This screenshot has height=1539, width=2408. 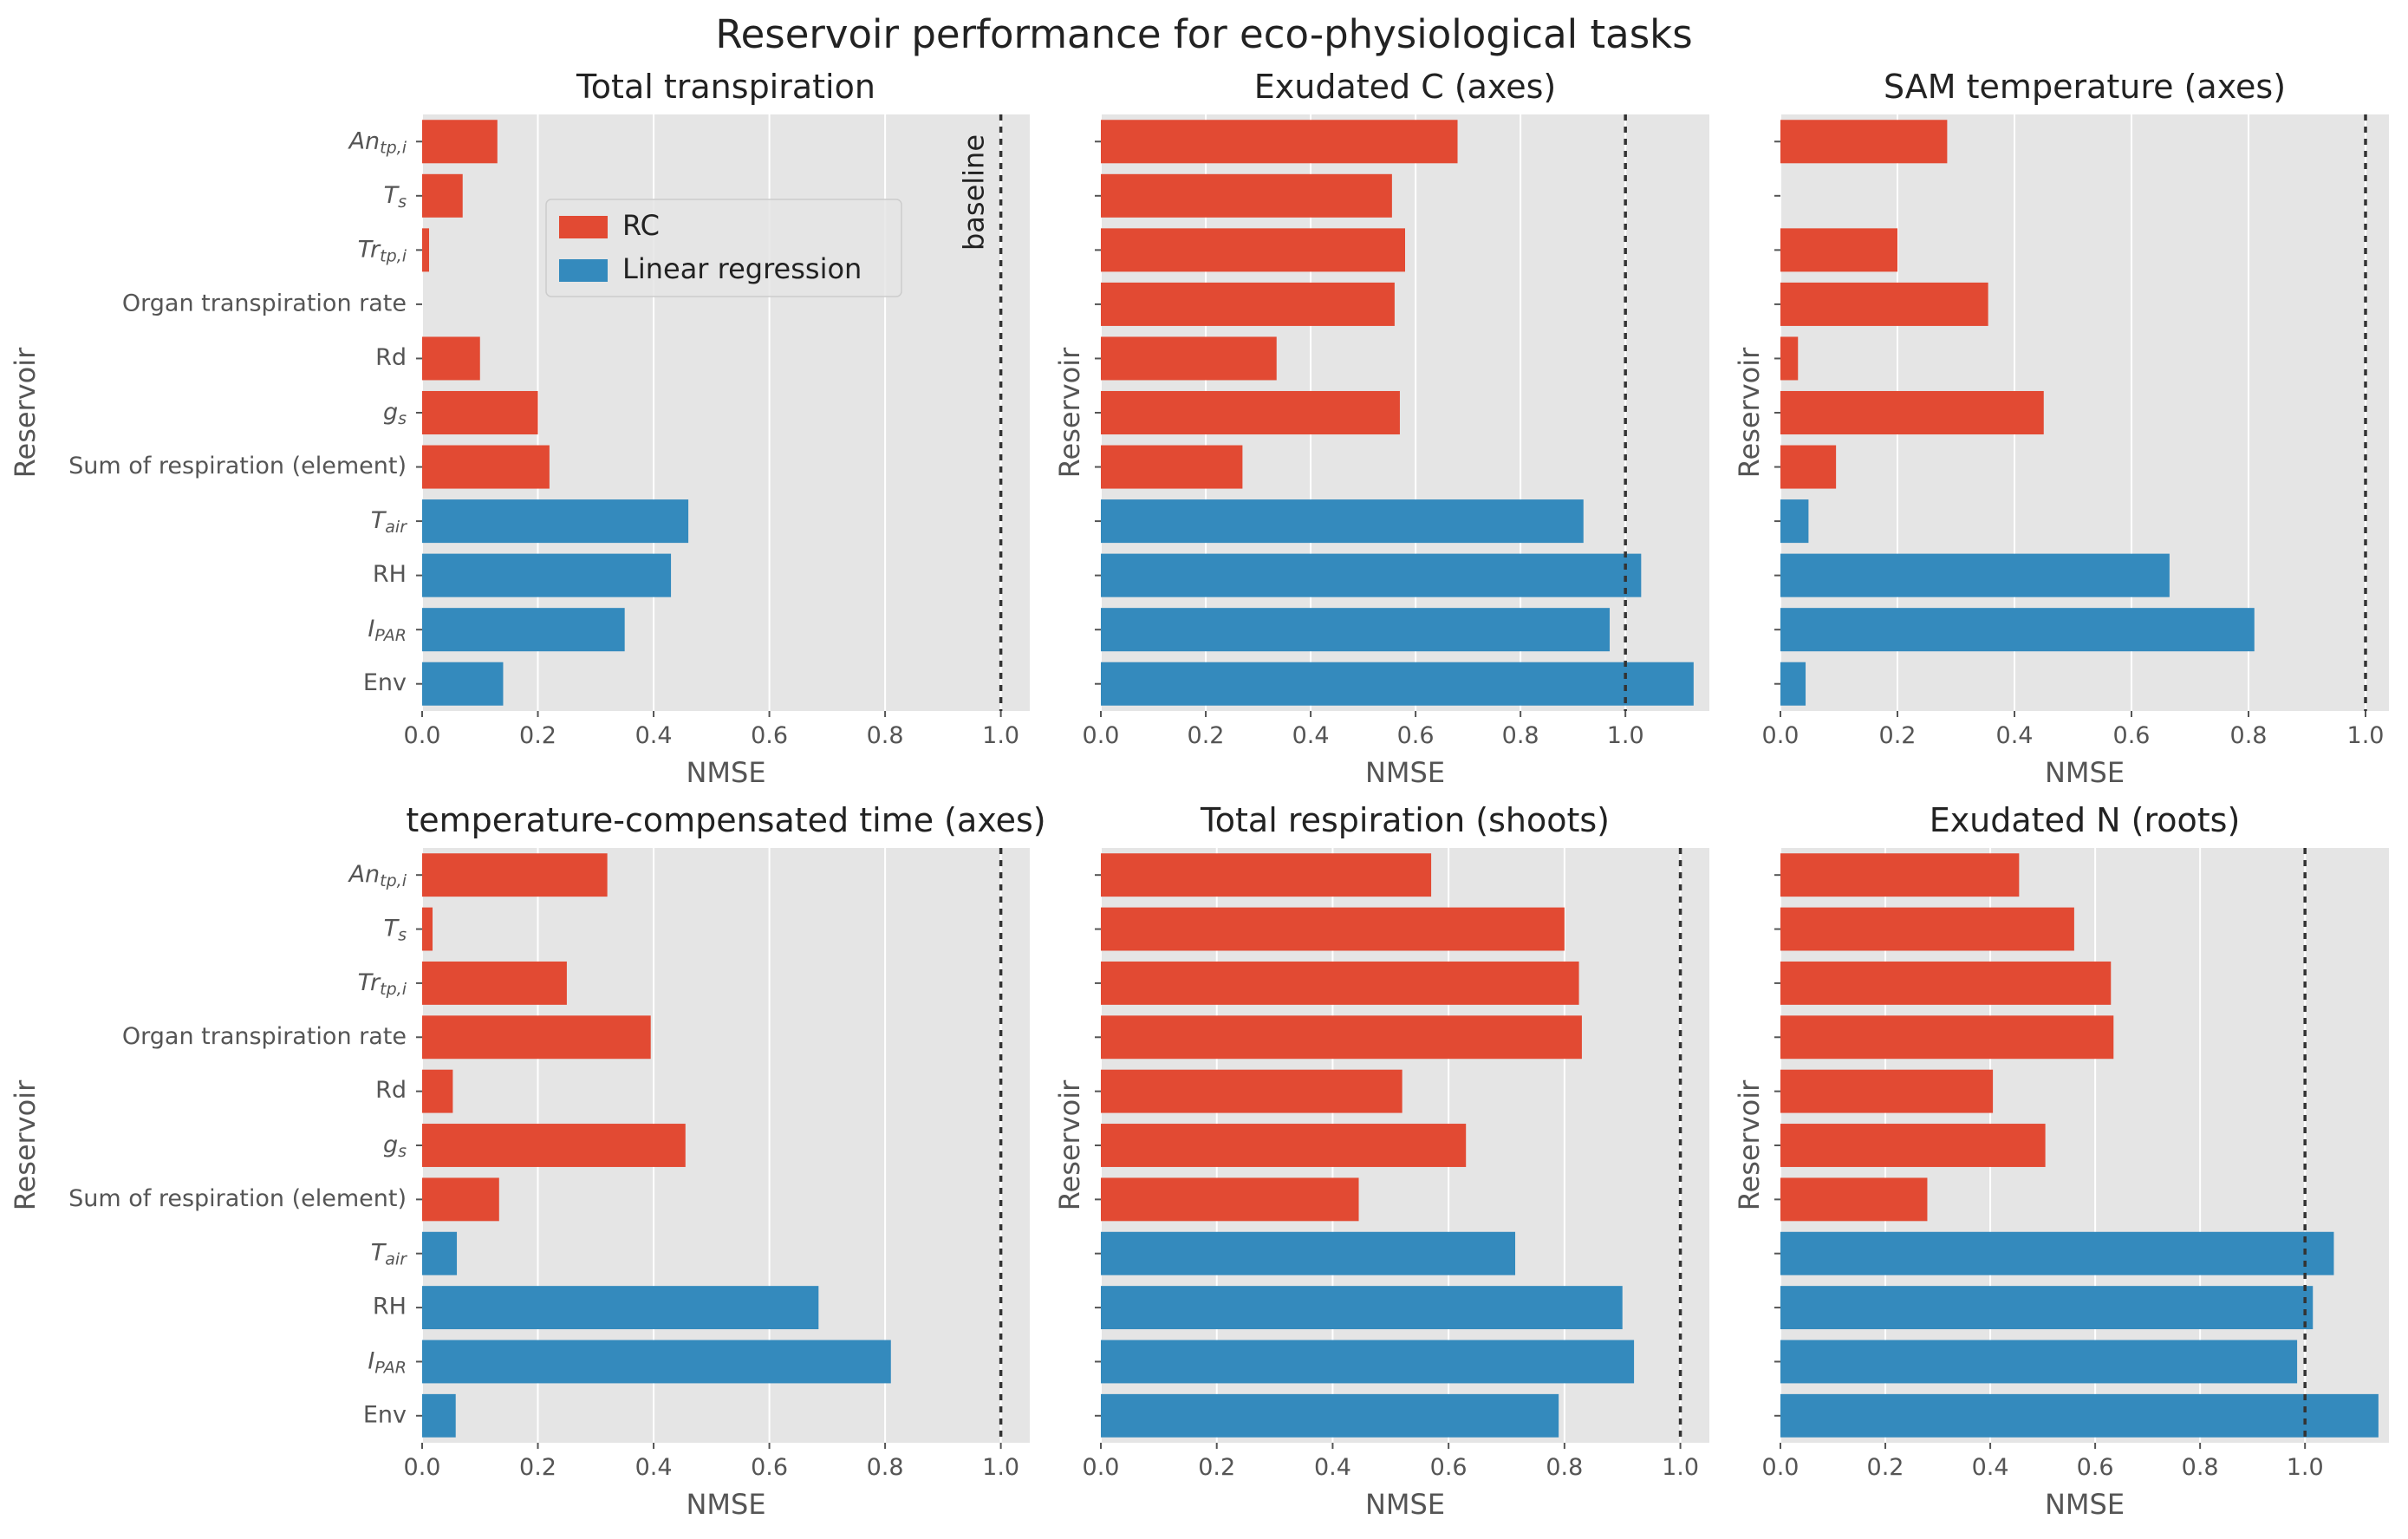 I want to click on subplot-title: Total transpiration, so click(x=725, y=87).